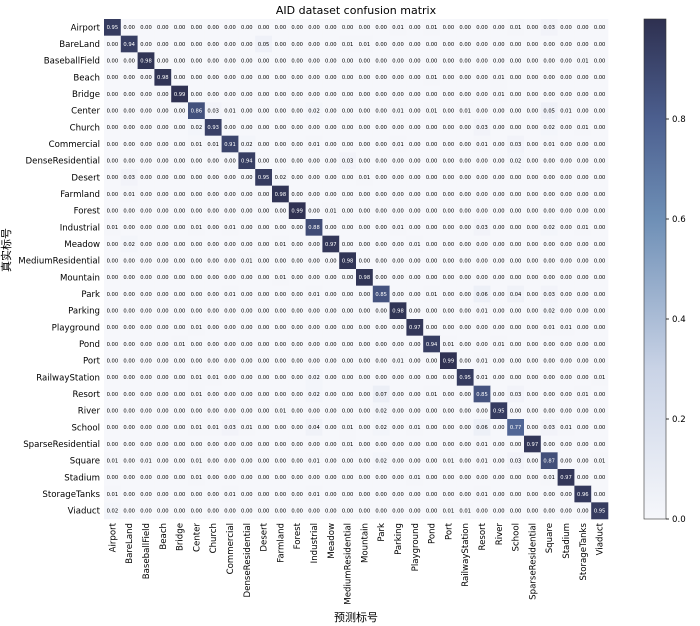  What do you see at coordinates (349, 564) in the screenshot?
I see `x-tick-label: MediumResidential` at bounding box center [349, 564].